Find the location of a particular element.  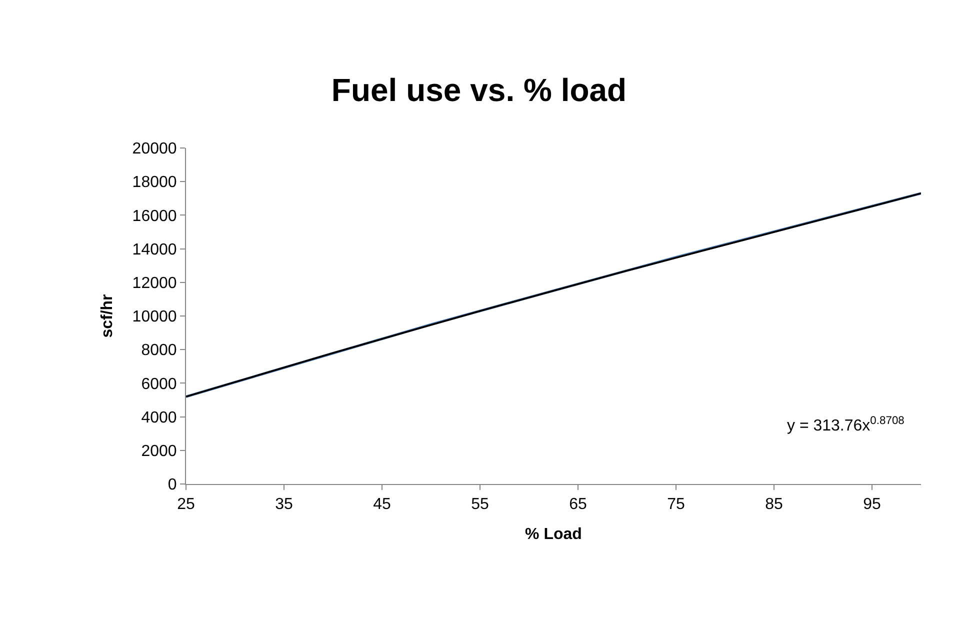

x-tick-label: 85 is located at coordinates (774, 505).